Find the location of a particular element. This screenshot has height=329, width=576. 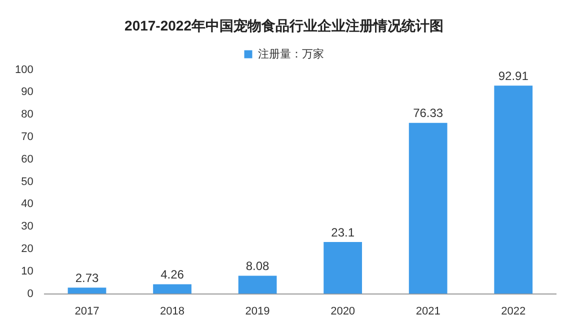

data-label: 4.26 is located at coordinates (172, 275).